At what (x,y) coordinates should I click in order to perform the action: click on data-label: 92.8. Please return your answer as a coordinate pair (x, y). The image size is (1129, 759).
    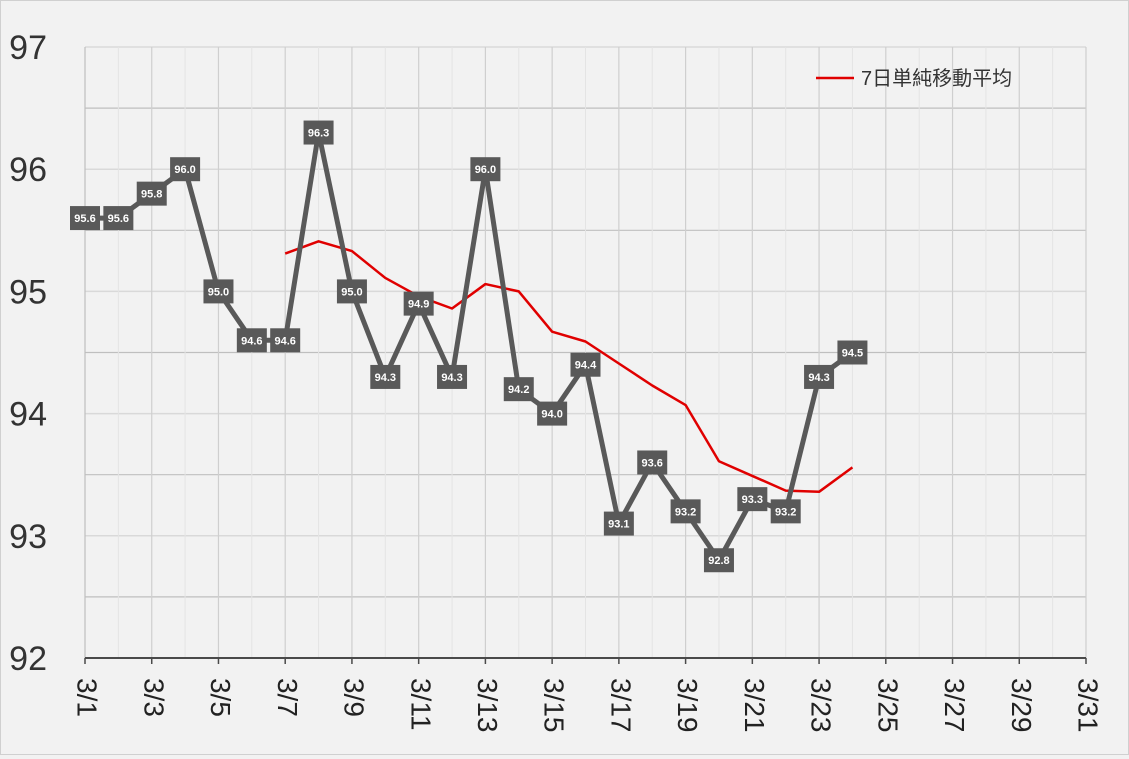
    Looking at the image, I should click on (718, 561).